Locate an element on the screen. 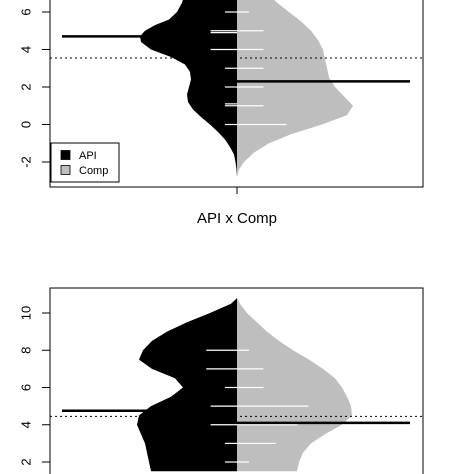 Image resolution: width=474 pixels, height=474 pixels. y-tick-label: -2 is located at coordinates (26, 162).